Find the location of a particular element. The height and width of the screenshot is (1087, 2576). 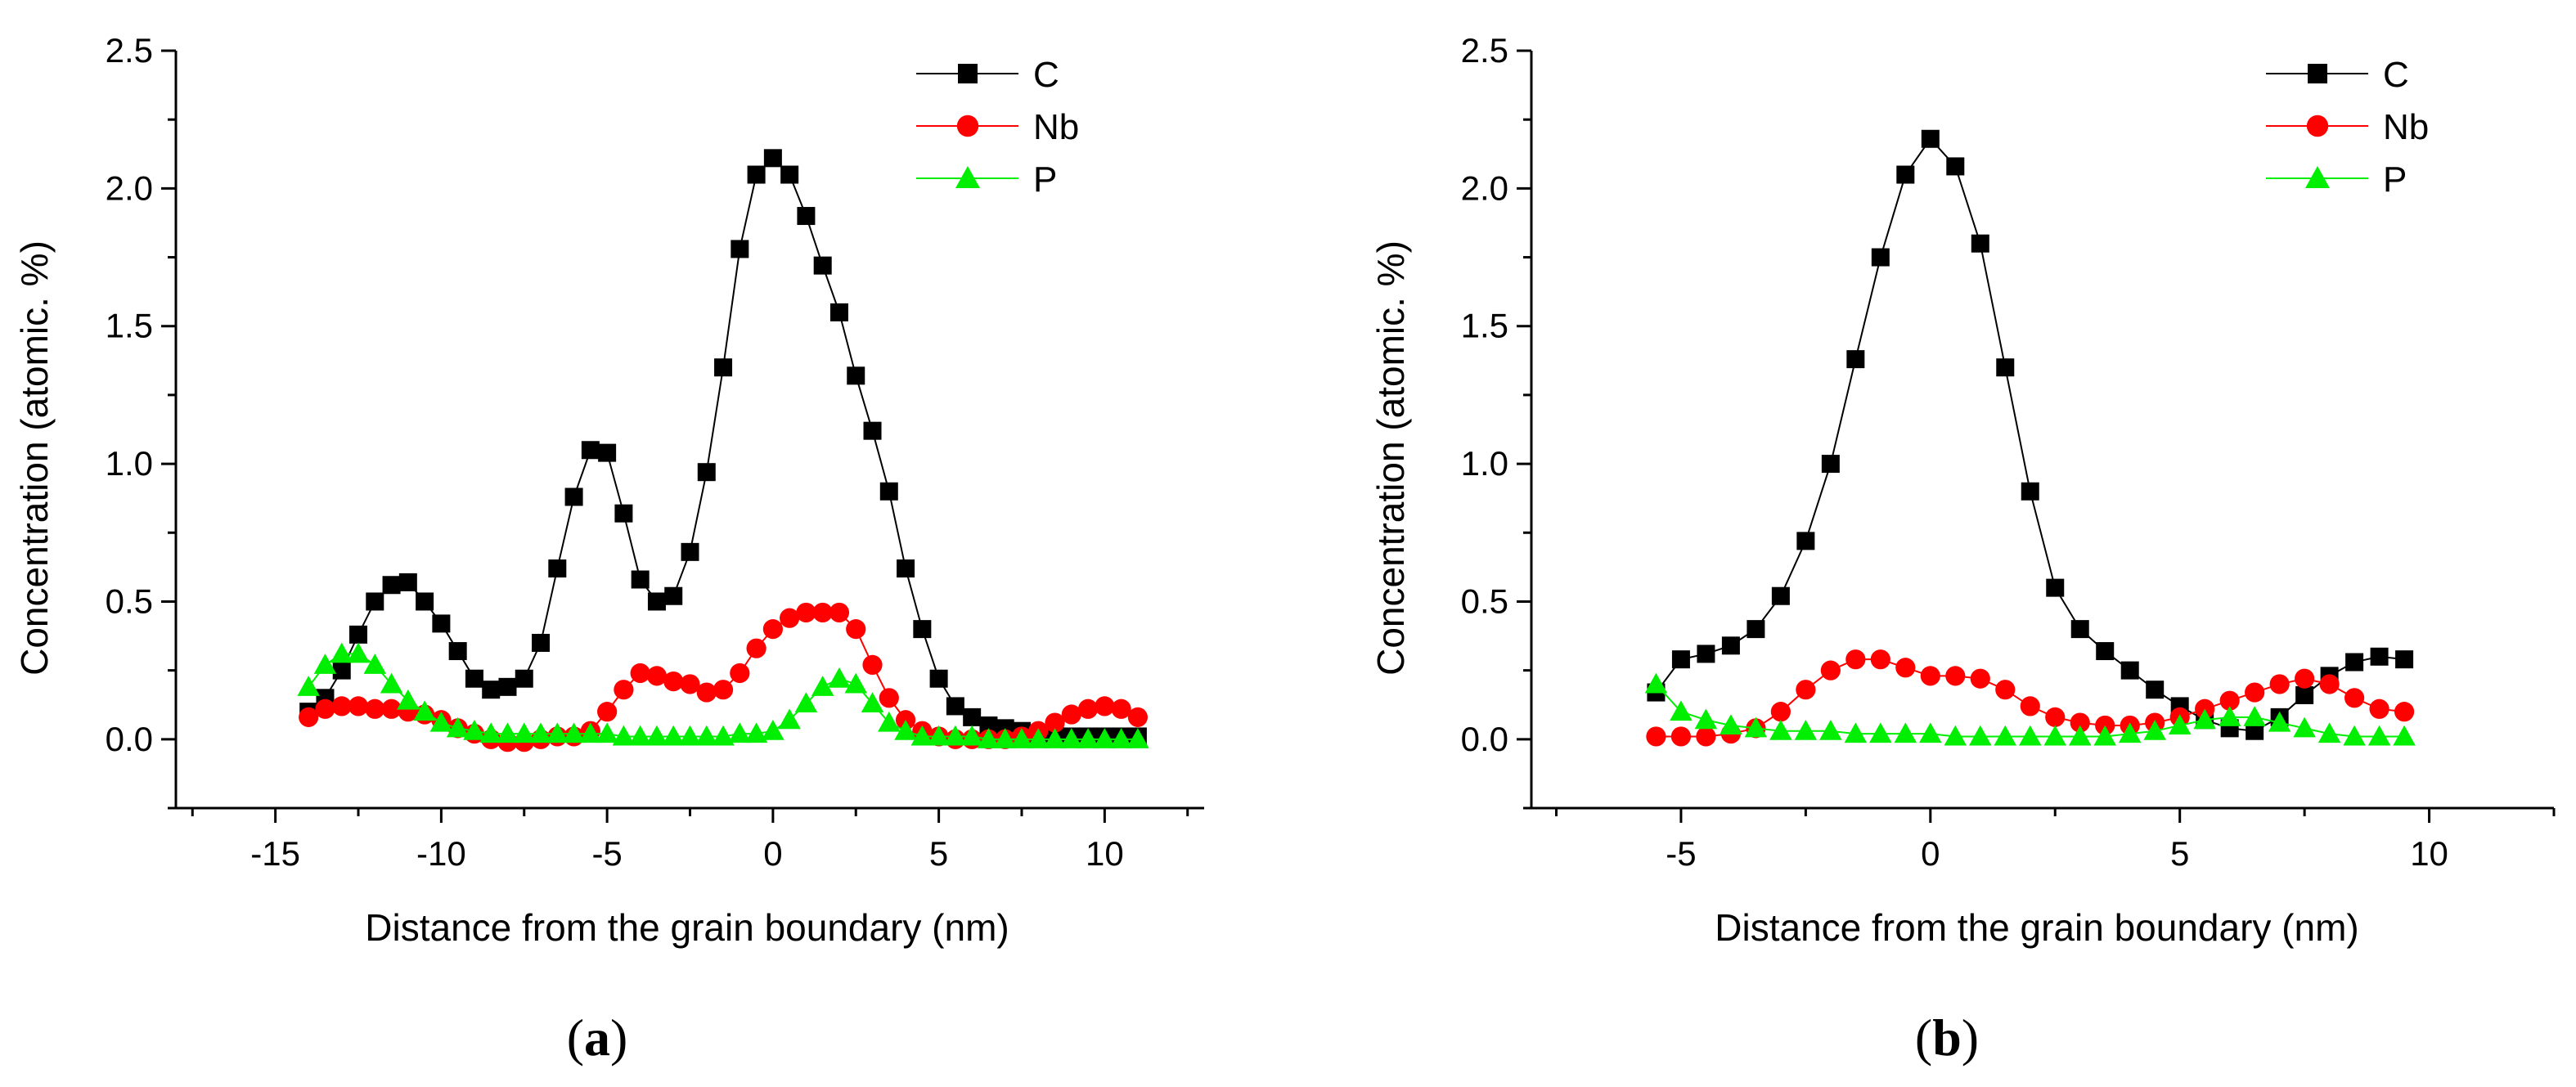

panel-a-y-tick-label: 0.0 is located at coordinates (130, 739).